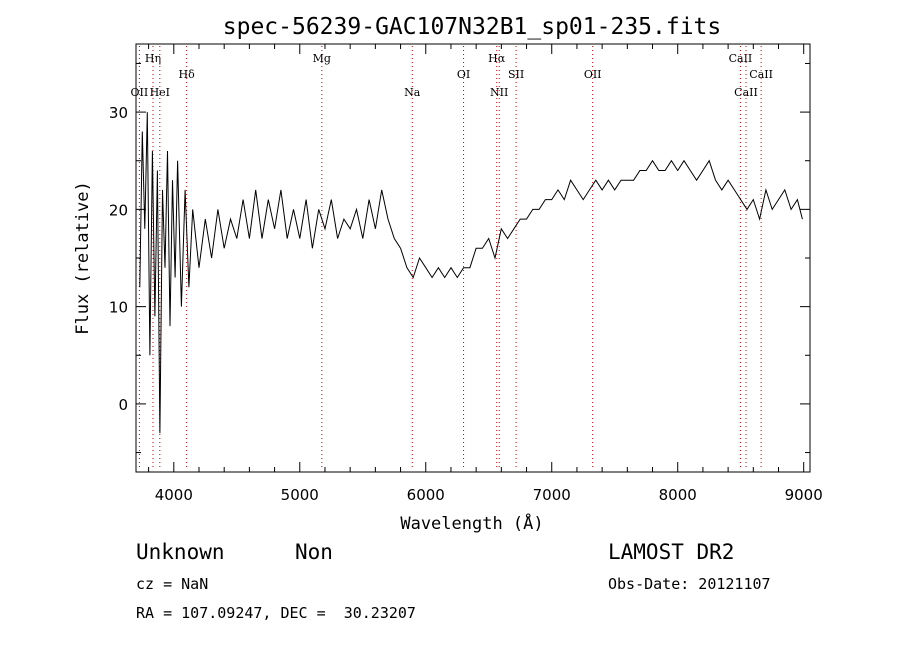 This screenshot has height=650, width=900. Describe the element at coordinates (118, 308) in the screenshot. I see `y-tick-label: 10` at that location.